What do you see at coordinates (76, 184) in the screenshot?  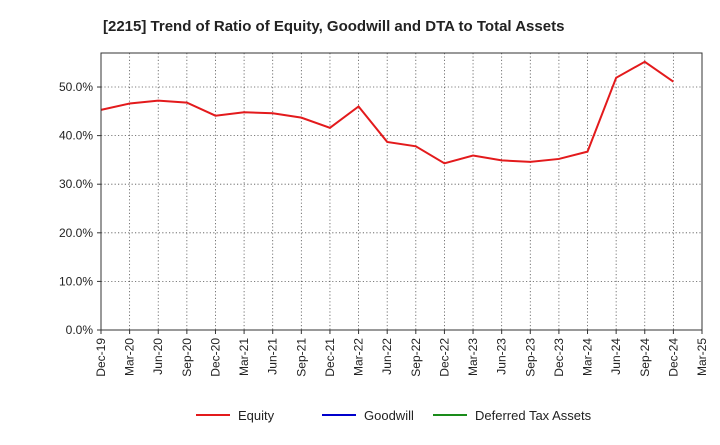 I see `y-tick-label: 30.0%` at bounding box center [76, 184].